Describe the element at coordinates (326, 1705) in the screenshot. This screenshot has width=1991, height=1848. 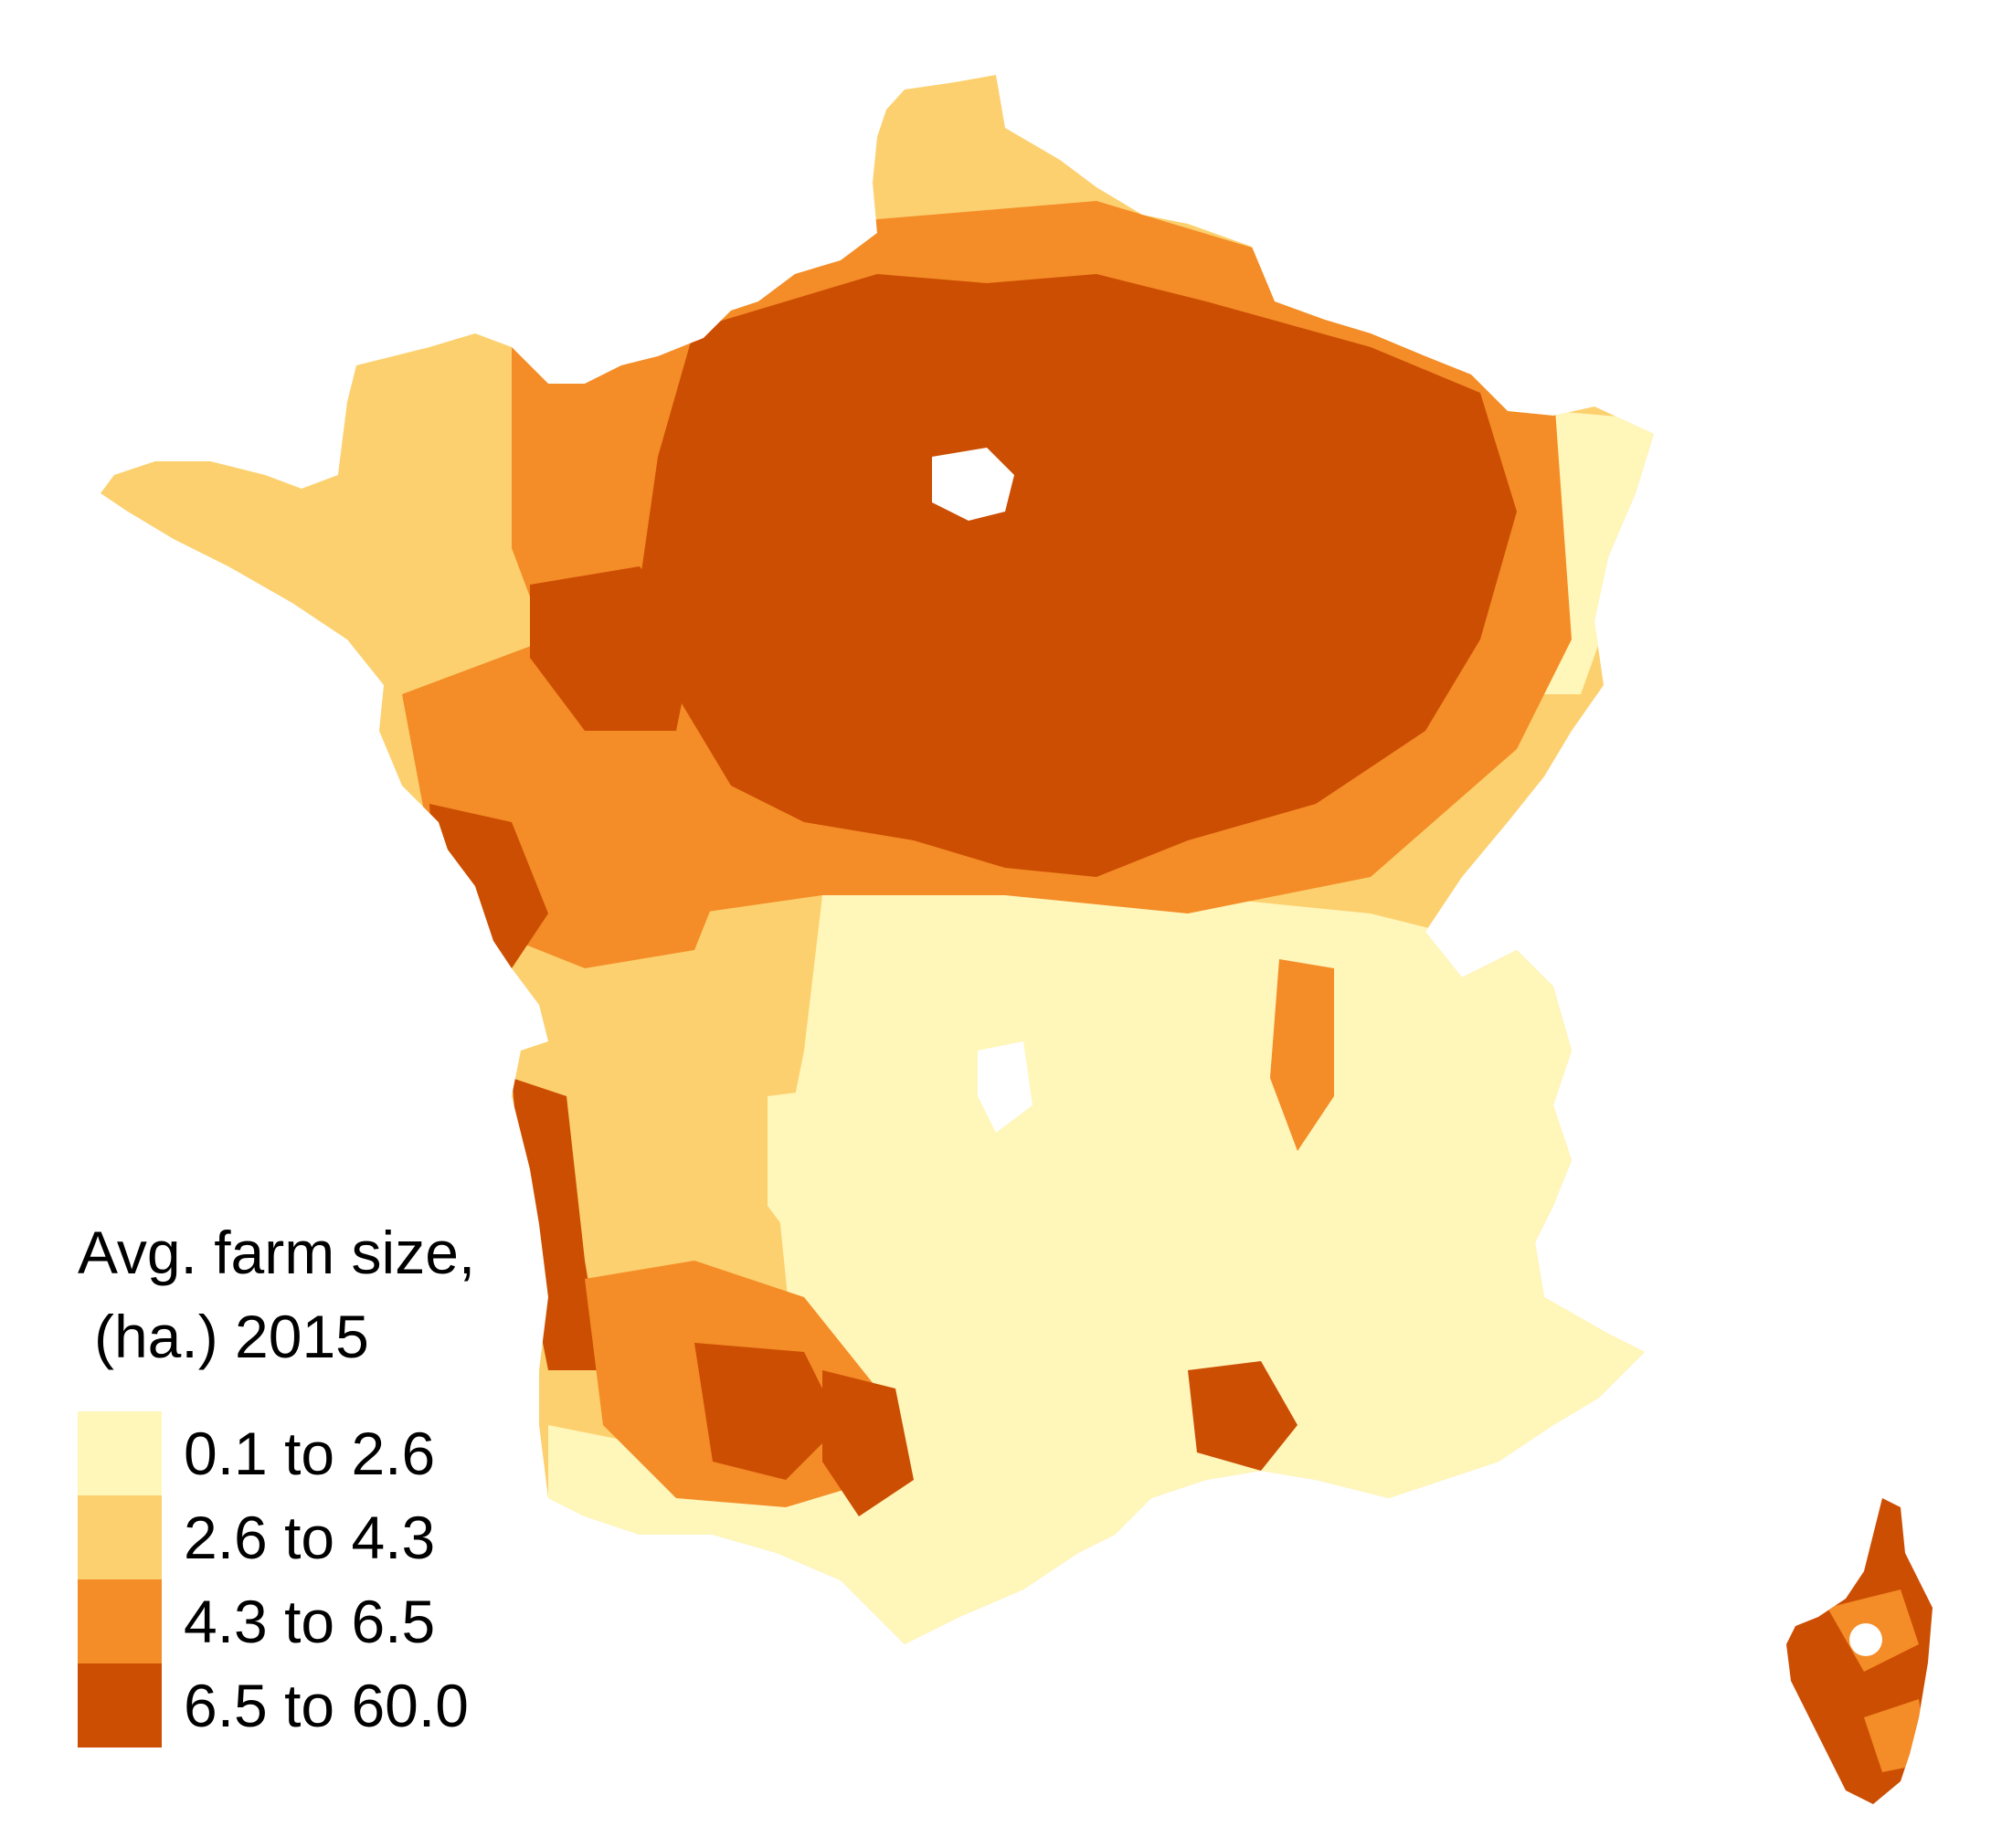
I see `legend-label: 6.5 to 60.0` at that location.